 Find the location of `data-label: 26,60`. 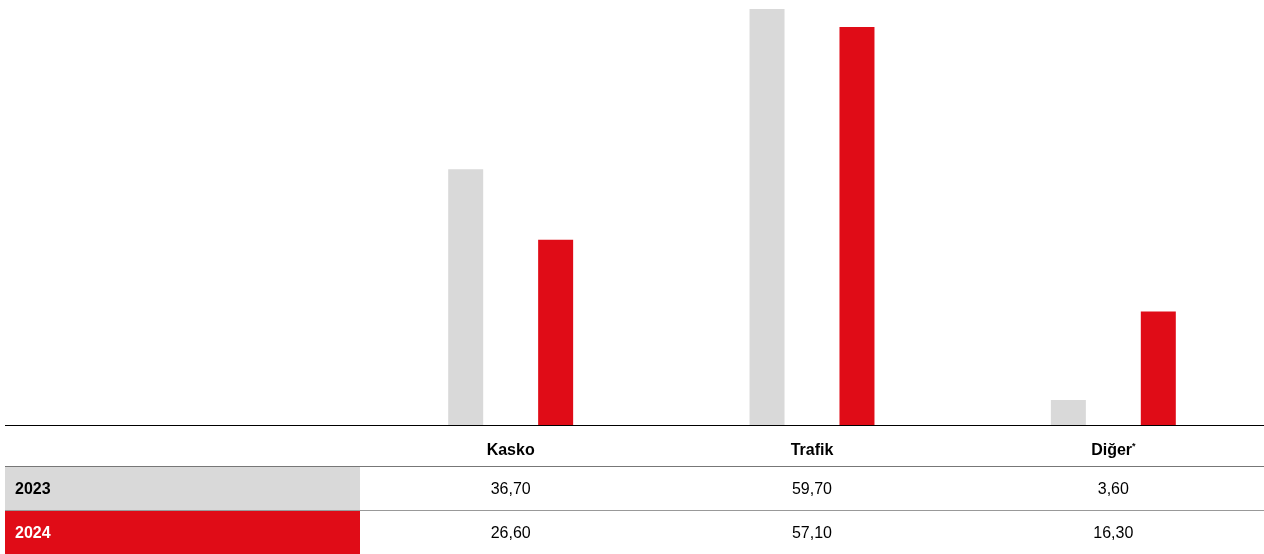

data-label: 26,60 is located at coordinates (510, 533).